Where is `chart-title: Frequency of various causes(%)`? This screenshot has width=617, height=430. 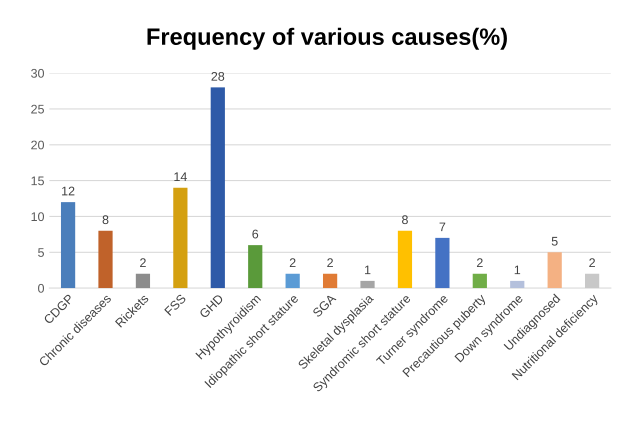 chart-title: Frequency of various causes(%) is located at coordinates (327, 39).